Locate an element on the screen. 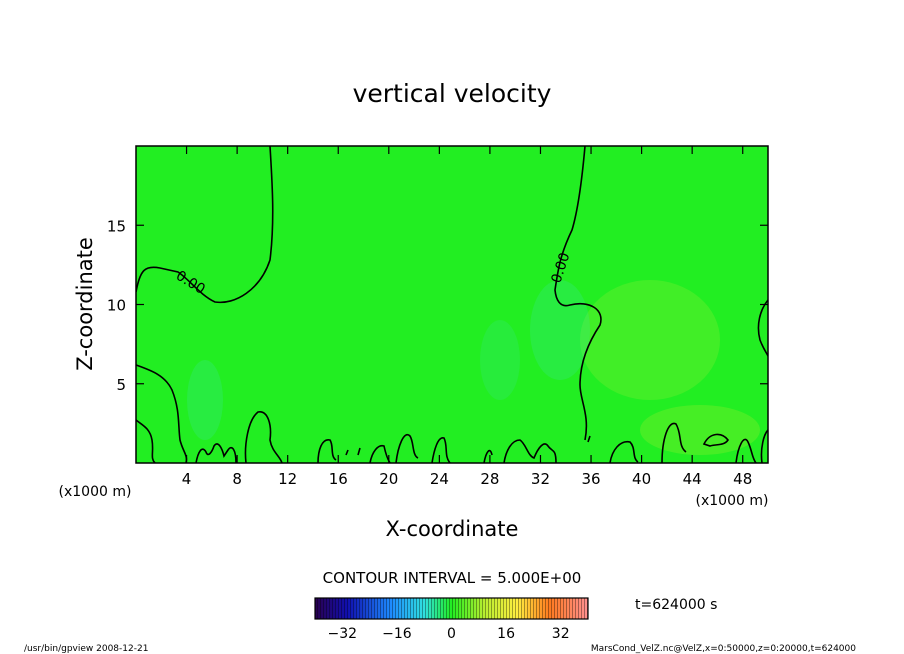 Image resolution: width=904 pixels, height=654 pixels. chart-title: vertical velocity is located at coordinates (452, 93).